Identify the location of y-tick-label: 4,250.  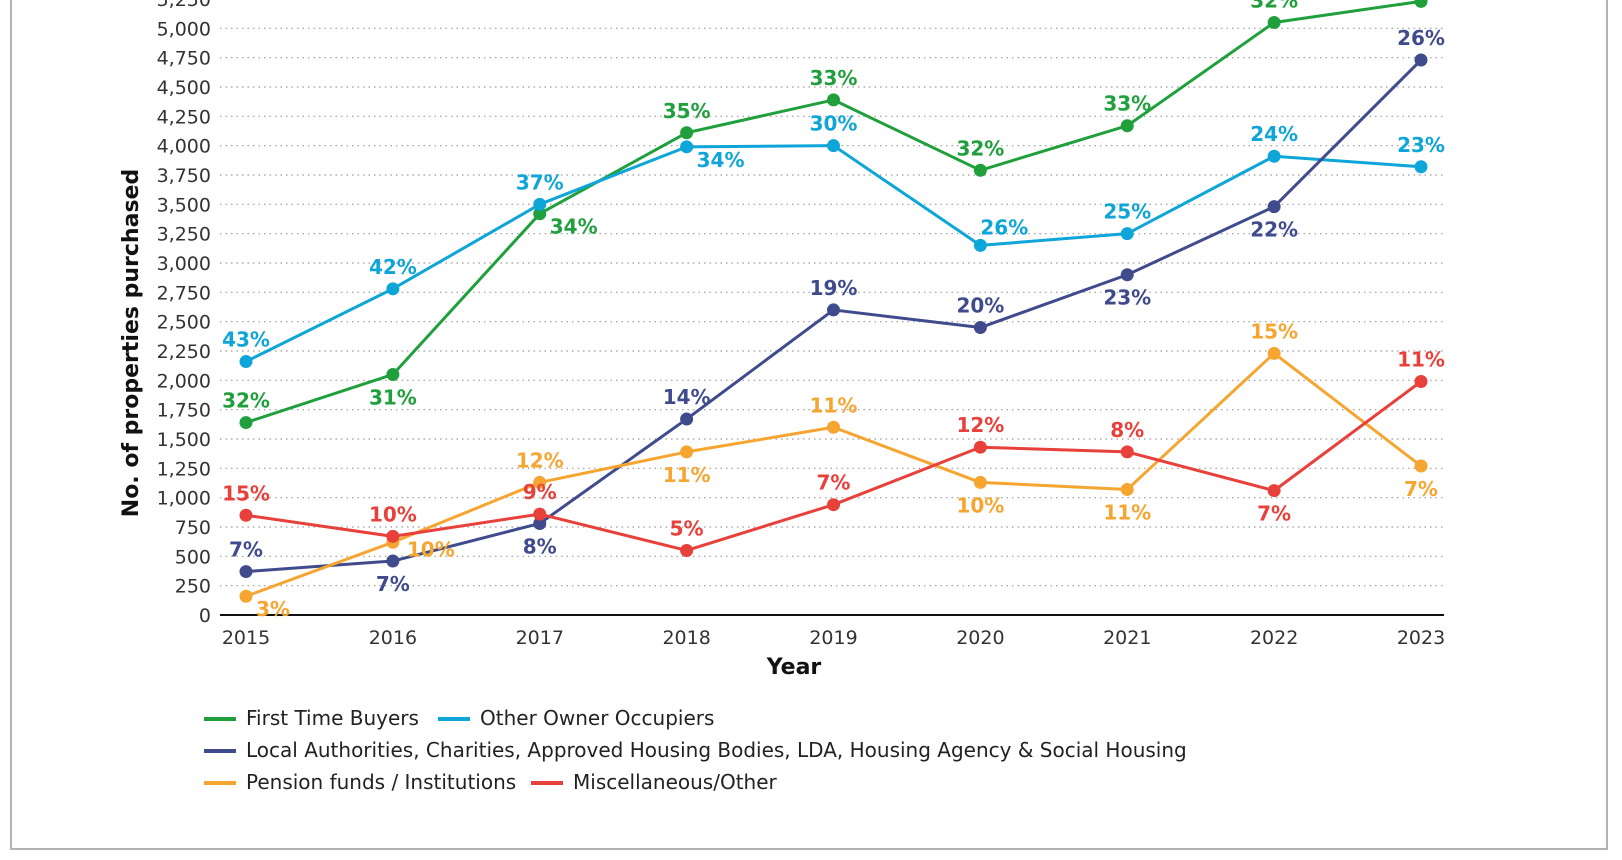
(184, 117).